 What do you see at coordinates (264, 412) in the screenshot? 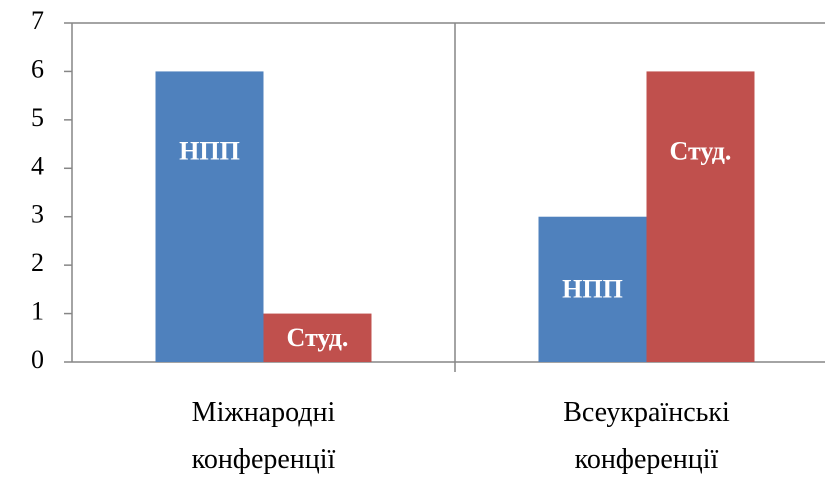
I see `x-tick-label-line: Міжнародні` at bounding box center [264, 412].